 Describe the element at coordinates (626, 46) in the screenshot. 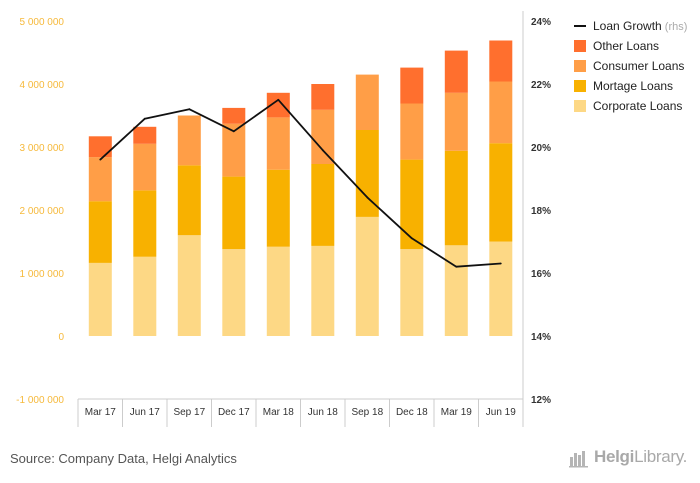

I see `legend-label-other-loans: Other Loans` at that location.